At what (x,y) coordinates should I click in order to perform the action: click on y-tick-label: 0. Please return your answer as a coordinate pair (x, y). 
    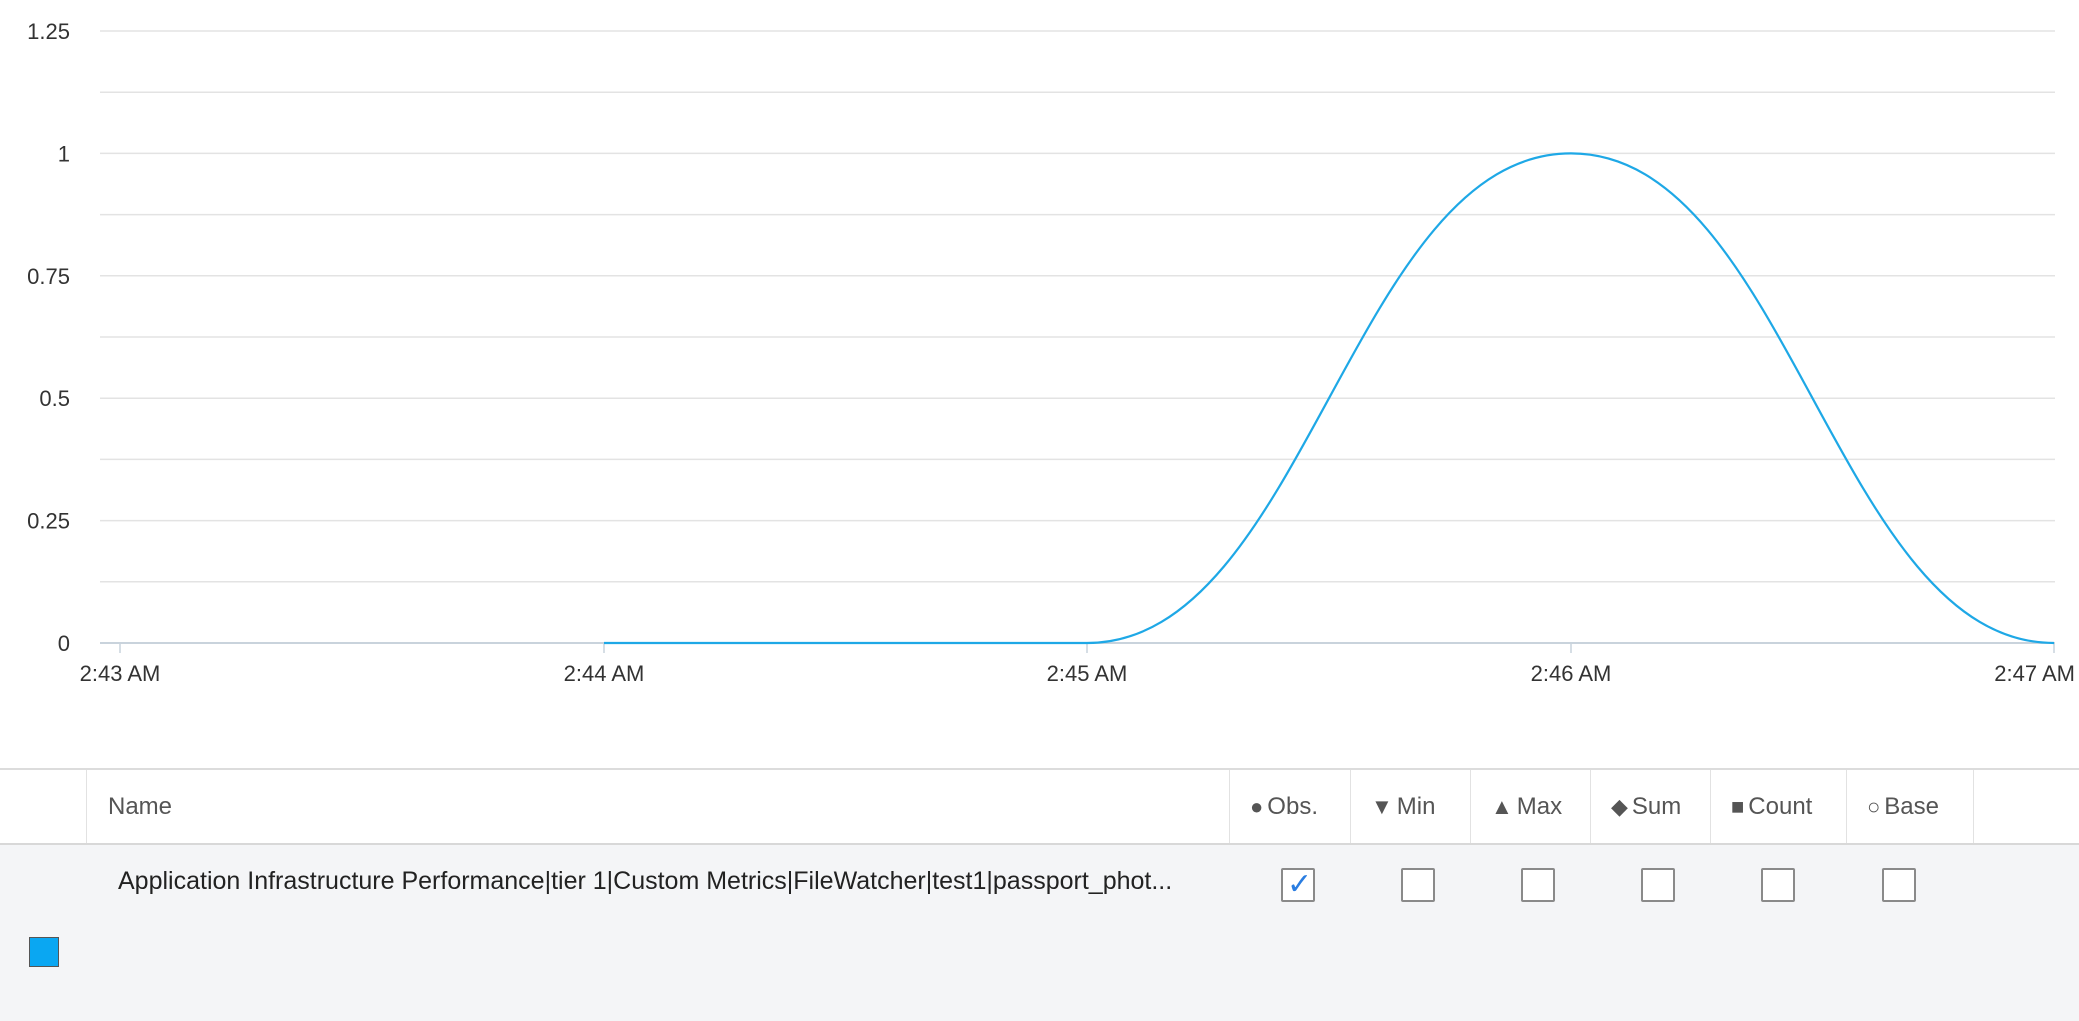
    Looking at the image, I should click on (64, 643).